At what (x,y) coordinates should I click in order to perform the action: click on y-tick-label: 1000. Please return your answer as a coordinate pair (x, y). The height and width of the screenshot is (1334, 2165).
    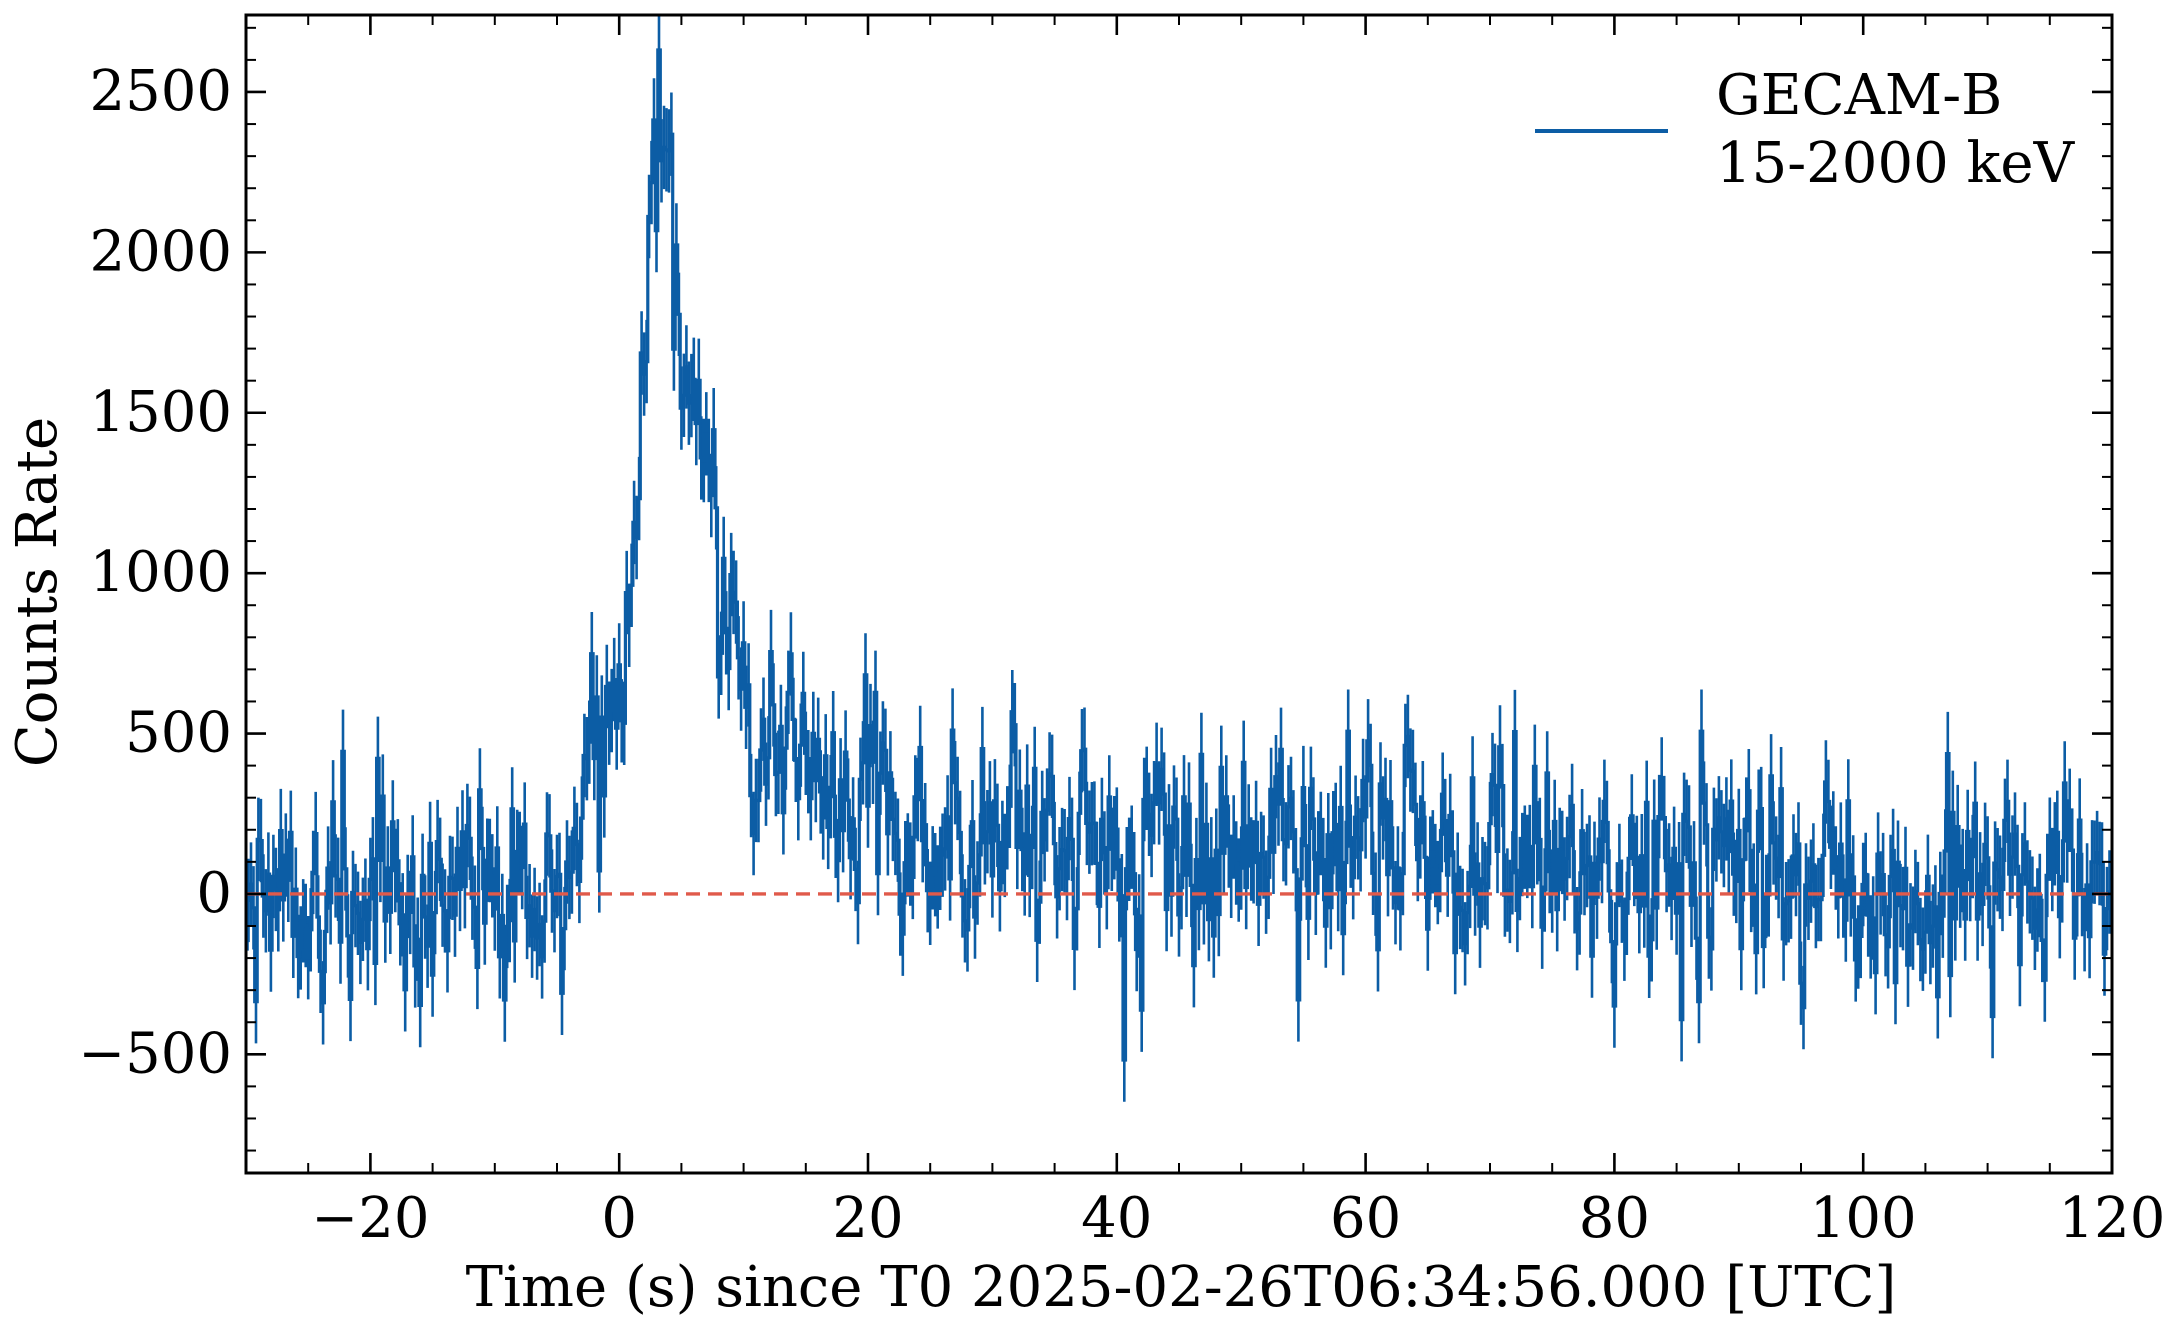
    Looking at the image, I should click on (160, 572).